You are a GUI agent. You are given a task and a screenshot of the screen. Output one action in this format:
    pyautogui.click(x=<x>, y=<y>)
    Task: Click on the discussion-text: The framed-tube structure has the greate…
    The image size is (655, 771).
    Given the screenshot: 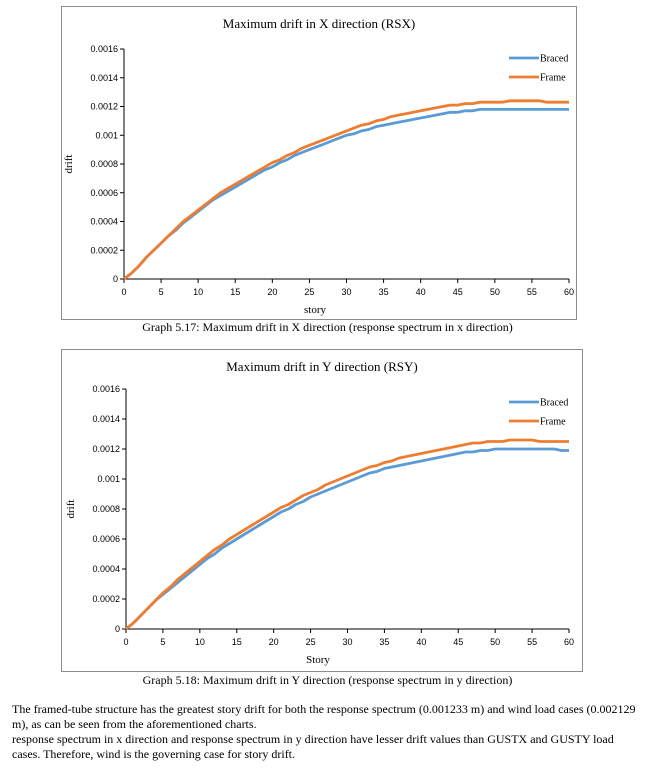 What is the action you would take?
    pyautogui.click(x=327, y=732)
    